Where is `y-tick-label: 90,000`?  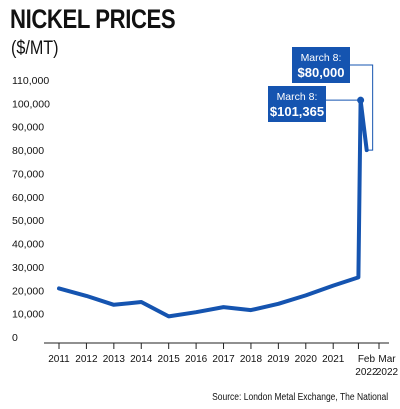
y-tick-label: 90,000 is located at coordinates (28, 128).